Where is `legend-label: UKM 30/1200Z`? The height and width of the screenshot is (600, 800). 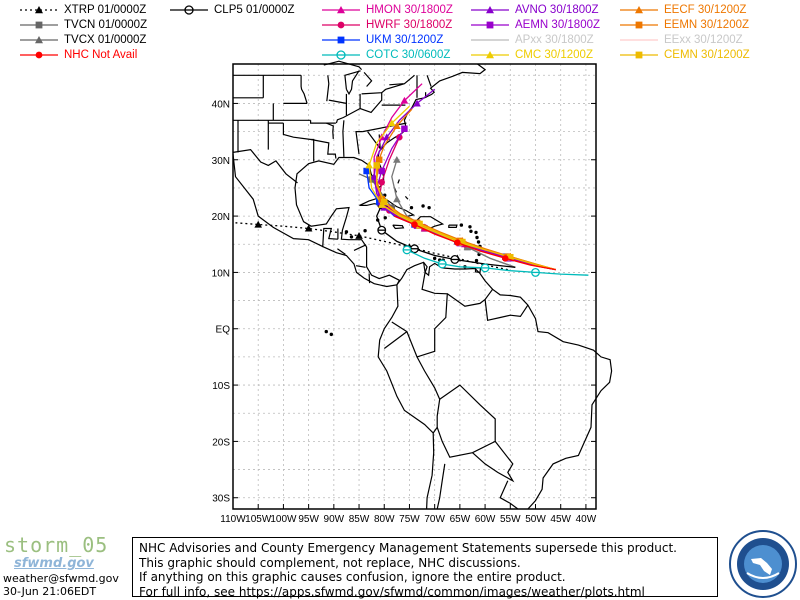 legend-label: UKM 30/1200Z is located at coordinates (405, 40).